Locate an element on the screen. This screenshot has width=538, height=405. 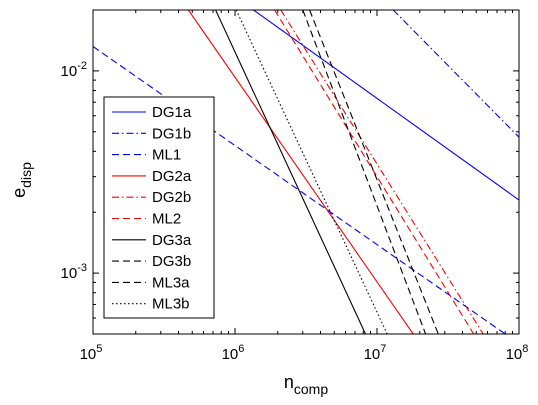
legend-label: ML2 is located at coordinates (166, 219).